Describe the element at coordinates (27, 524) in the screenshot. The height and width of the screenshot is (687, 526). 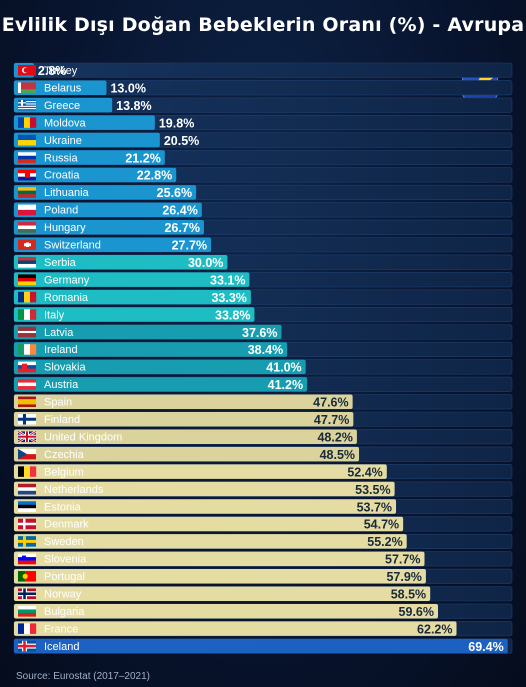
I see `flag-dk-icon` at that location.